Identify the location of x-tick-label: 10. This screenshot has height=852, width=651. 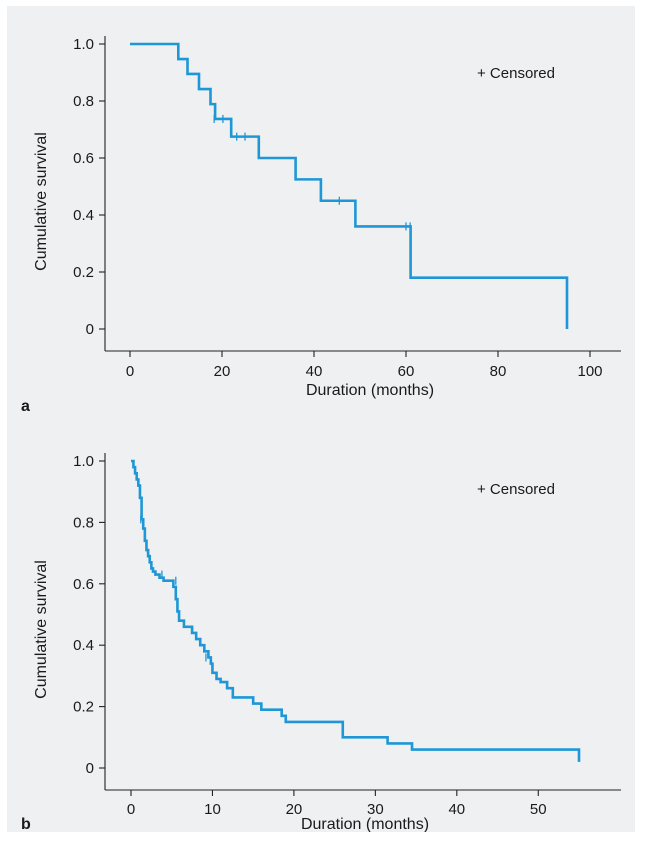
(212, 809).